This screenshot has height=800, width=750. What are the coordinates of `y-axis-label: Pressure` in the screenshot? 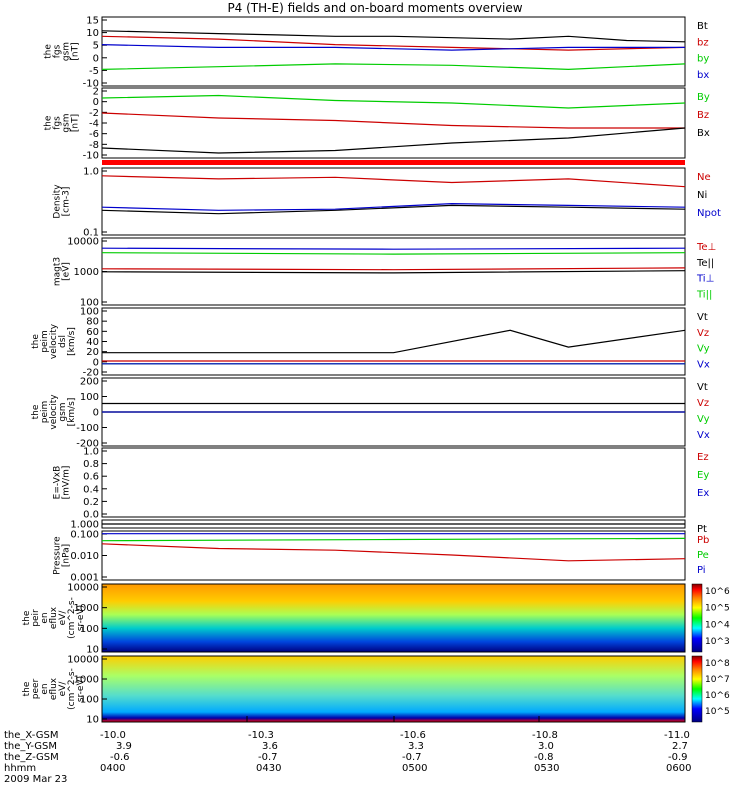 It's located at (58, 555).